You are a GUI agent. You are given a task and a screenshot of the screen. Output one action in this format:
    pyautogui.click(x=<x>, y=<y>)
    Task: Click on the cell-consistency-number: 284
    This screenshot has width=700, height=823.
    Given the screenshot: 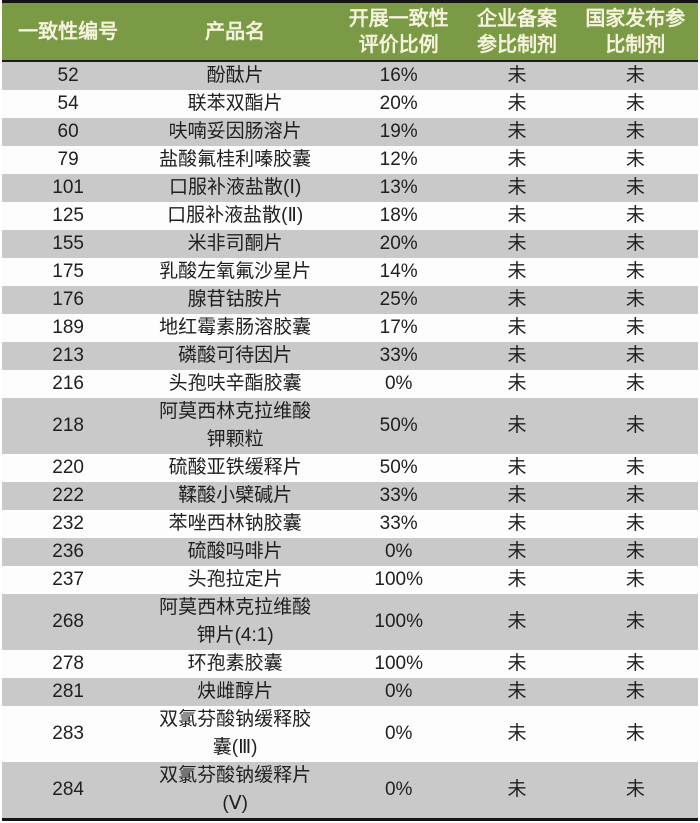 What is the action you would take?
    pyautogui.click(x=68, y=790)
    